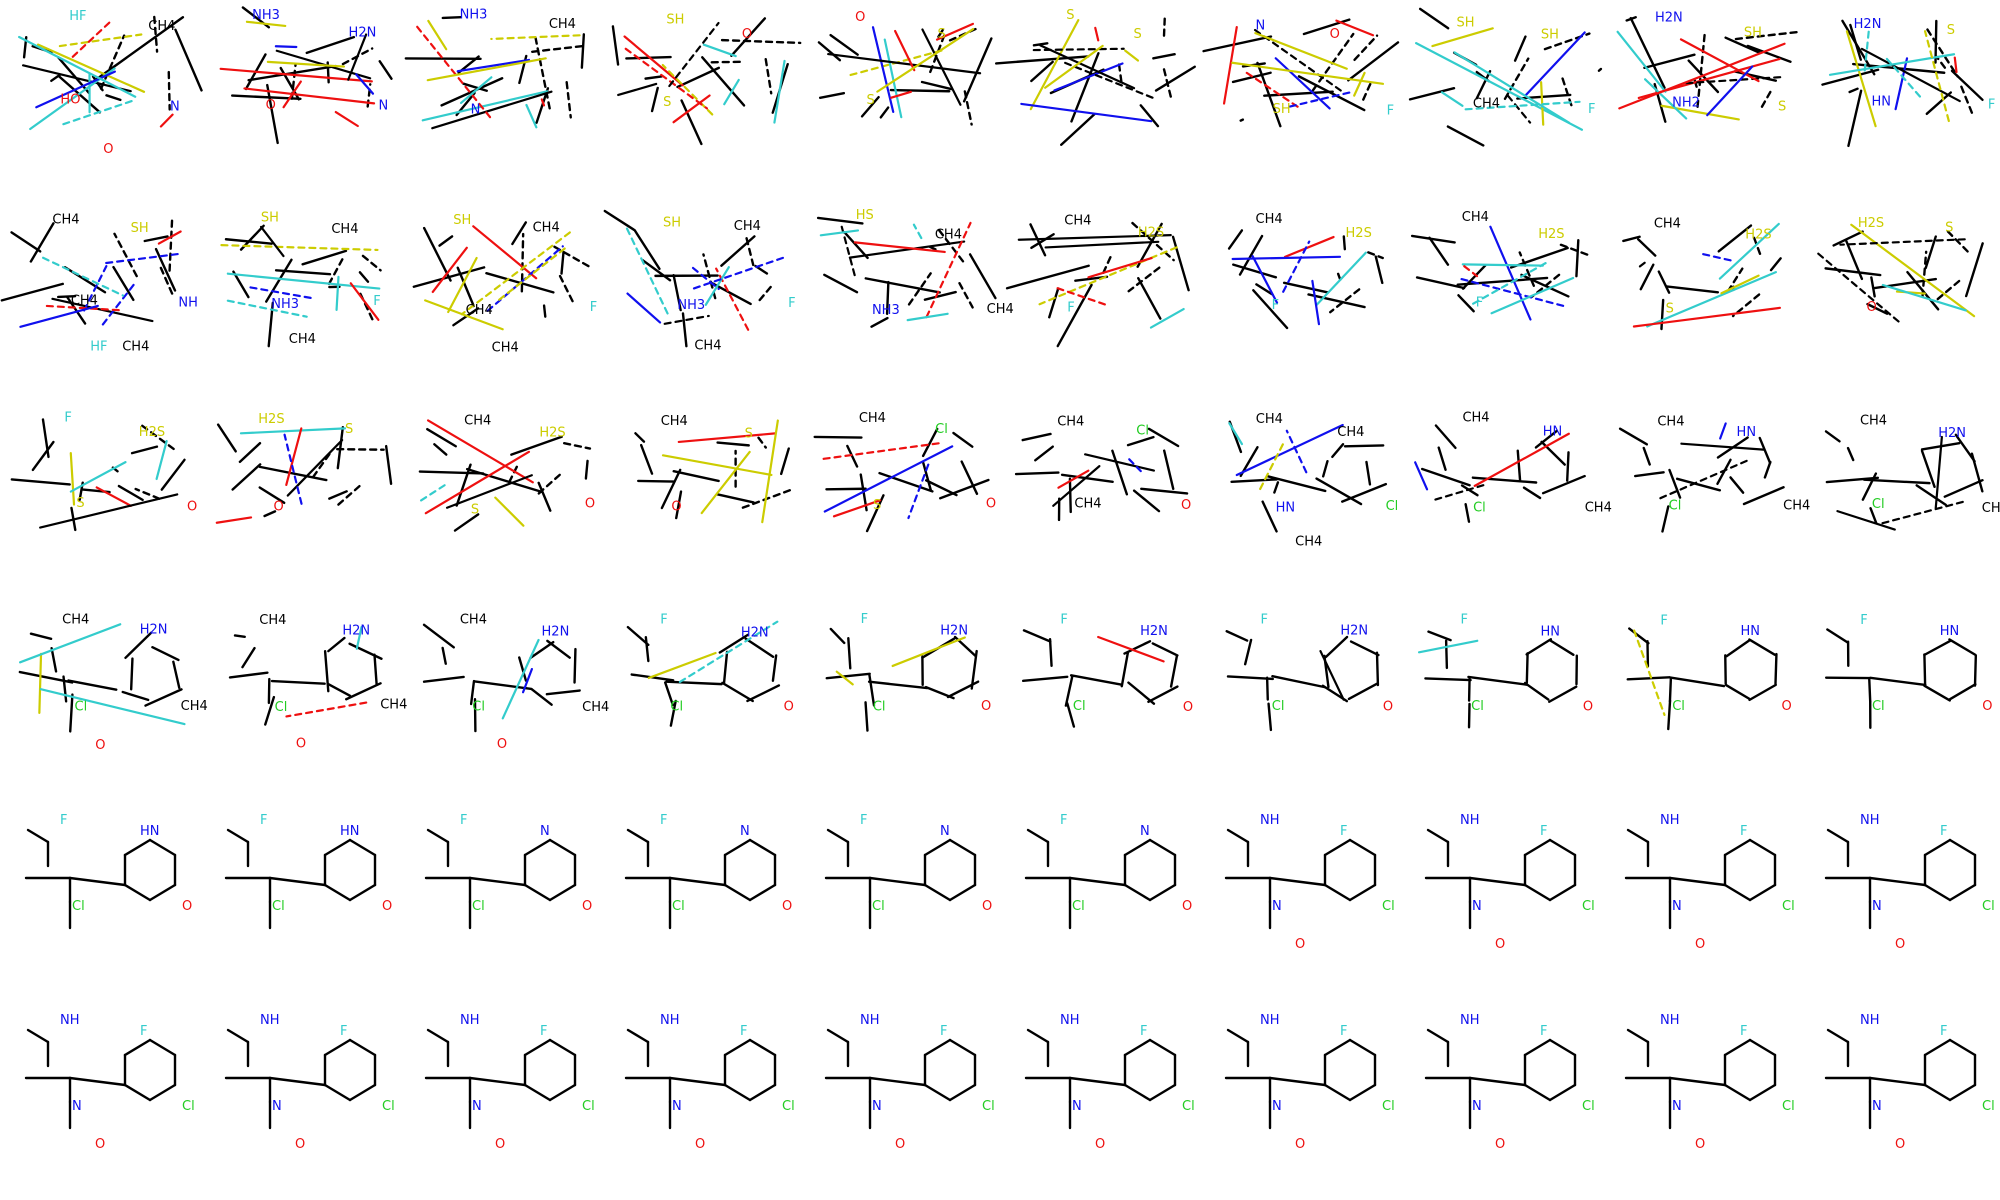 The width and height of the screenshot is (2000, 1200). I want to click on molecule-cell: N O SH F, so click(1301, 73).